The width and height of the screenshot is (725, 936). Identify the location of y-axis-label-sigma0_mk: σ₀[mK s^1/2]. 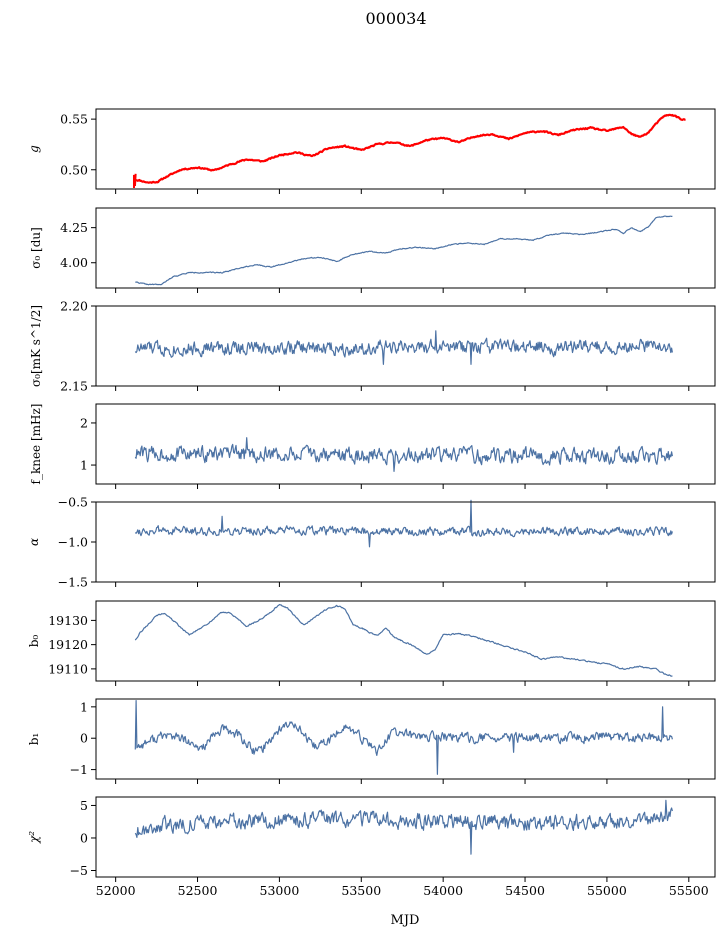
(36, 346).